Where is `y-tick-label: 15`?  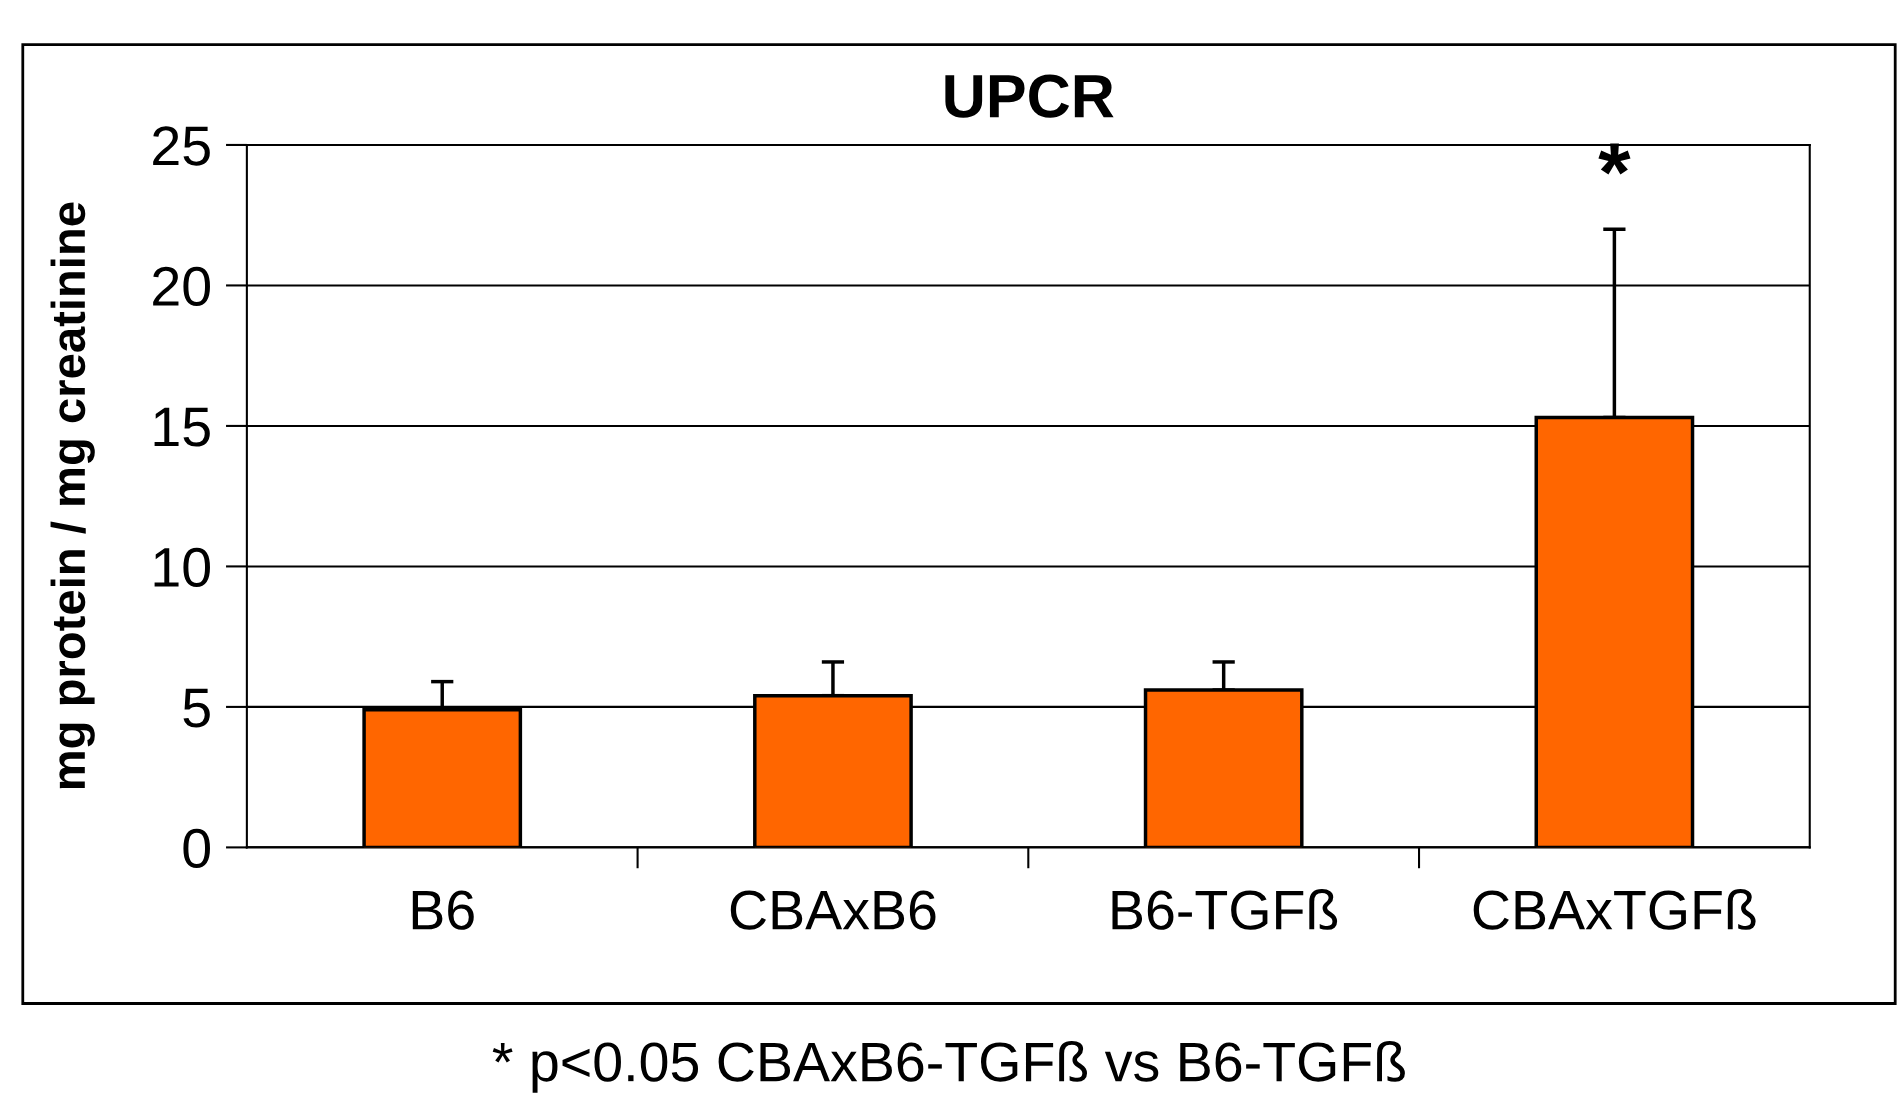
y-tick-label: 15 is located at coordinates (182, 427).